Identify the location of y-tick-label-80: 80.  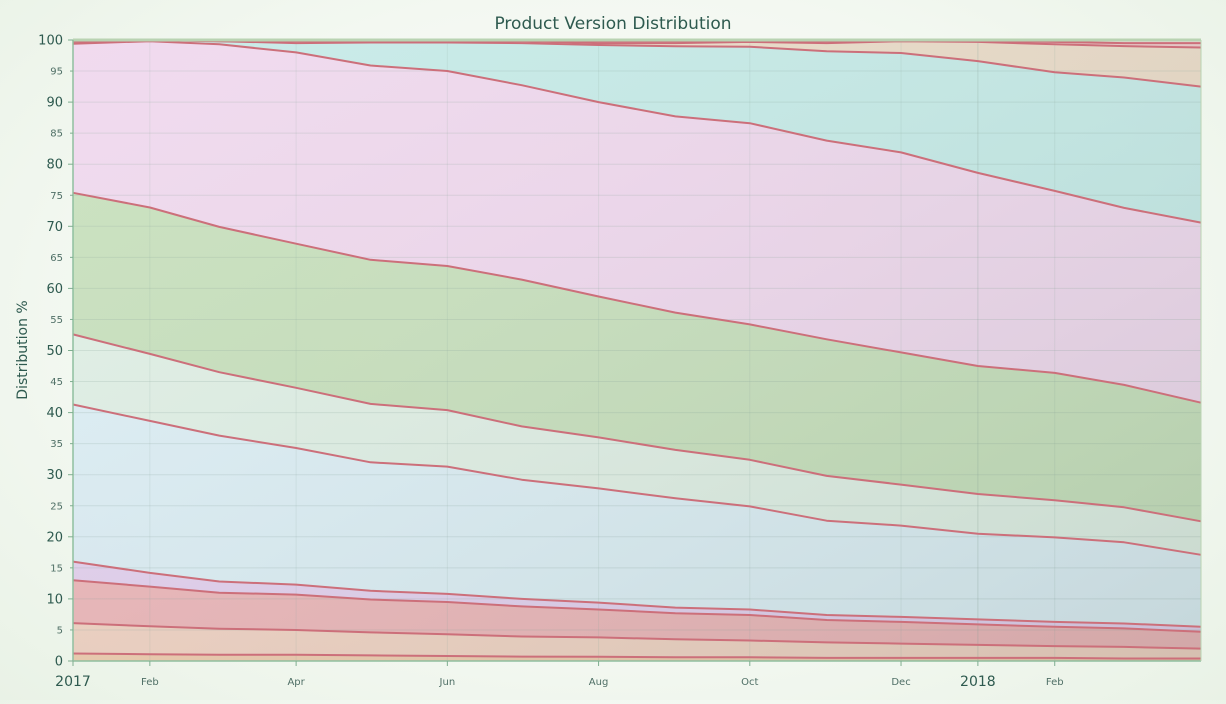
(54, 165).